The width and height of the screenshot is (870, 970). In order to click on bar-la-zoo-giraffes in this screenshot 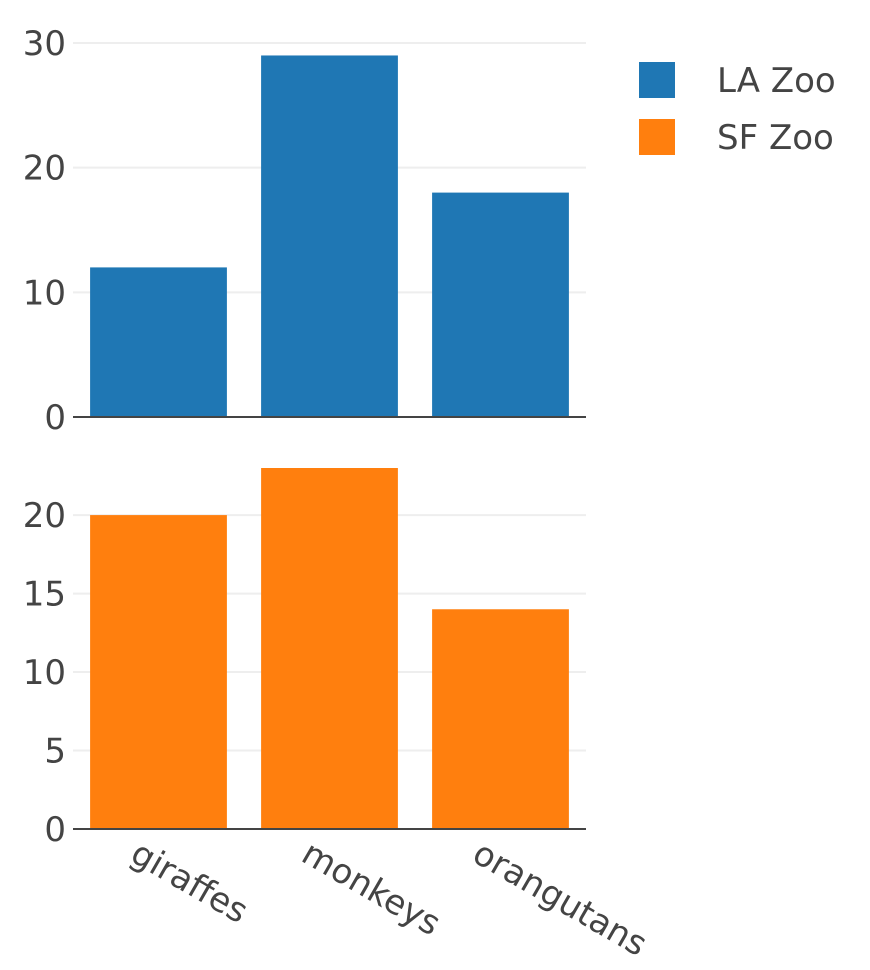, I will do `click(158, 342)`.